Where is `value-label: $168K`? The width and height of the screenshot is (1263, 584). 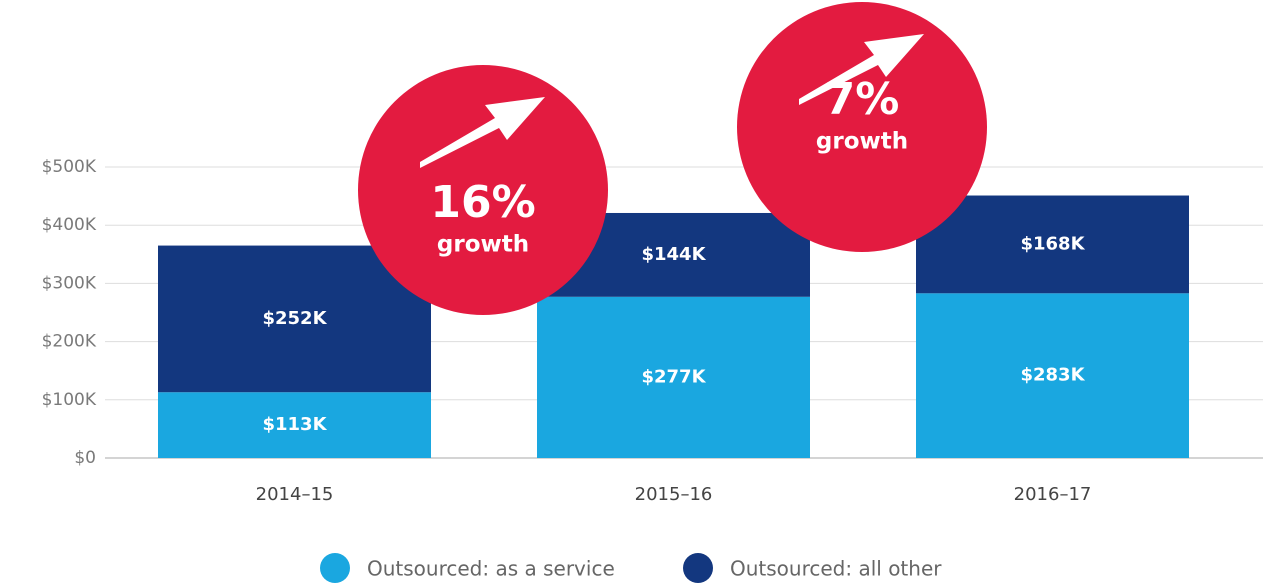
value-label: $168K is located at coordinates (1052, 243).